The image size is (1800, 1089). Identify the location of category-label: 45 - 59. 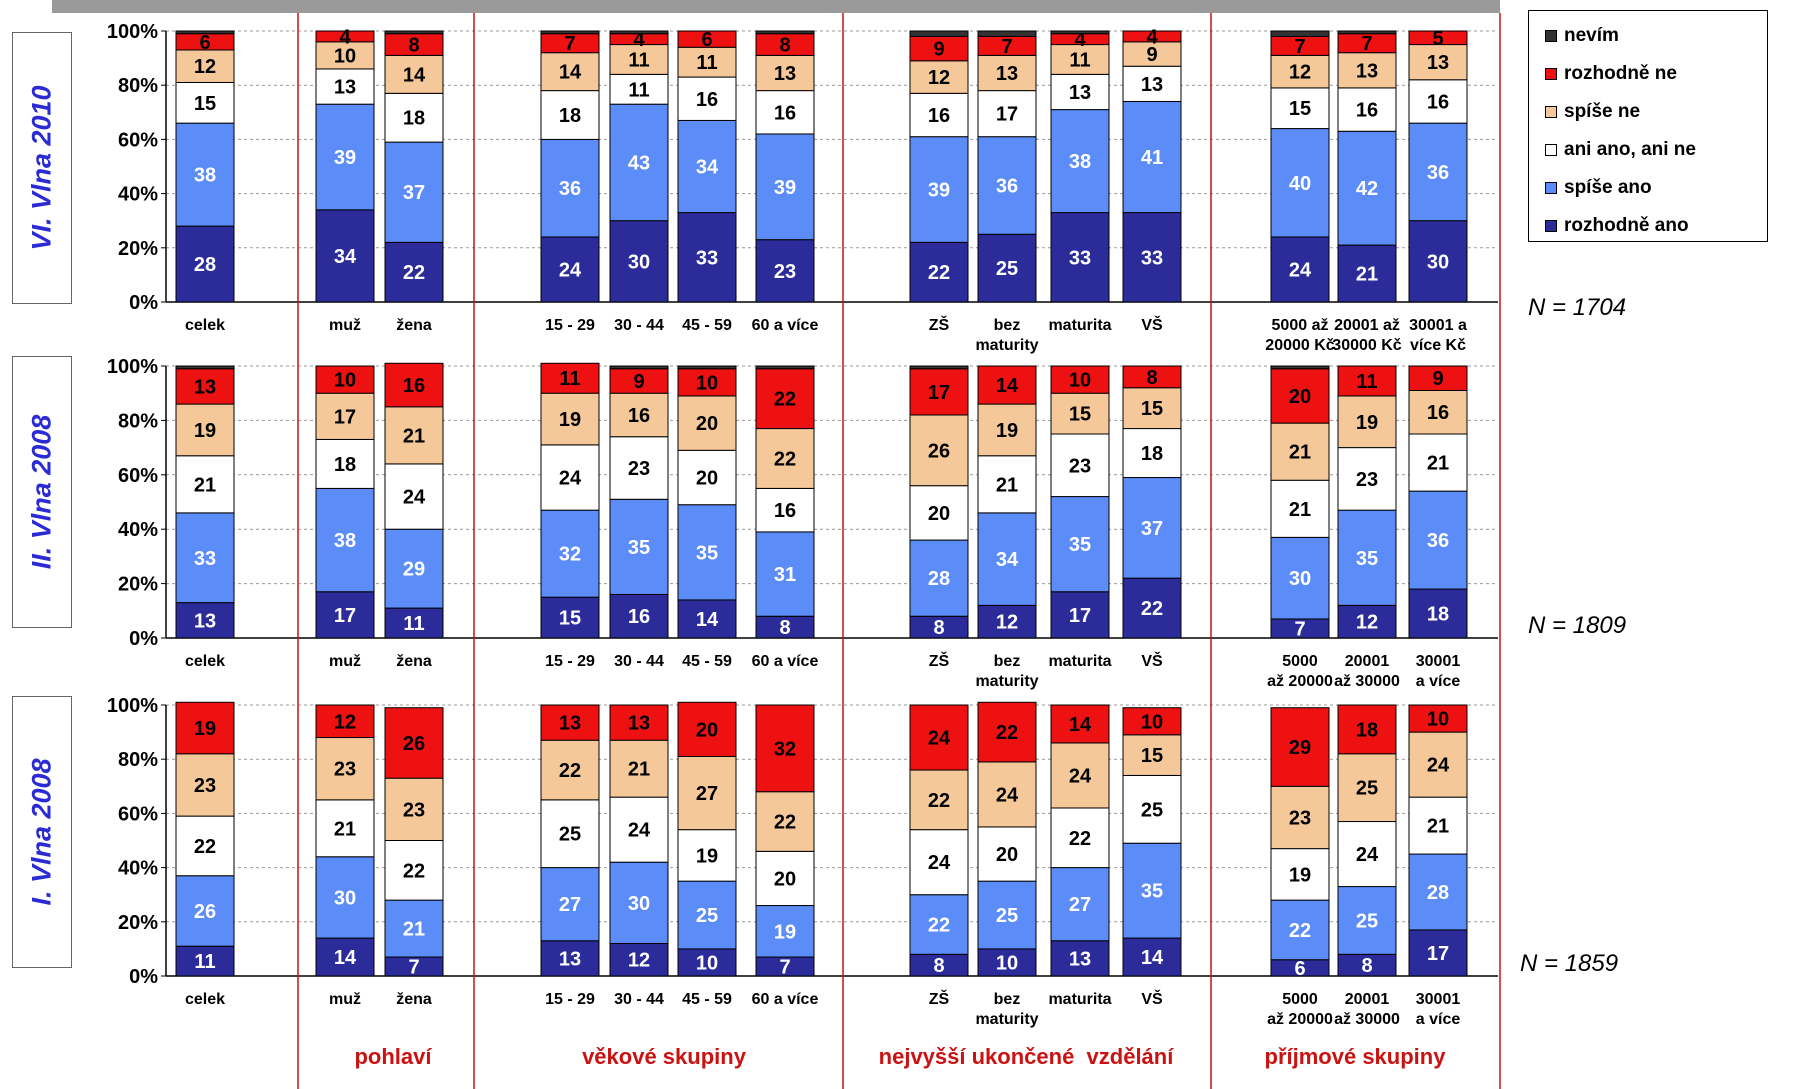
(707, 325).